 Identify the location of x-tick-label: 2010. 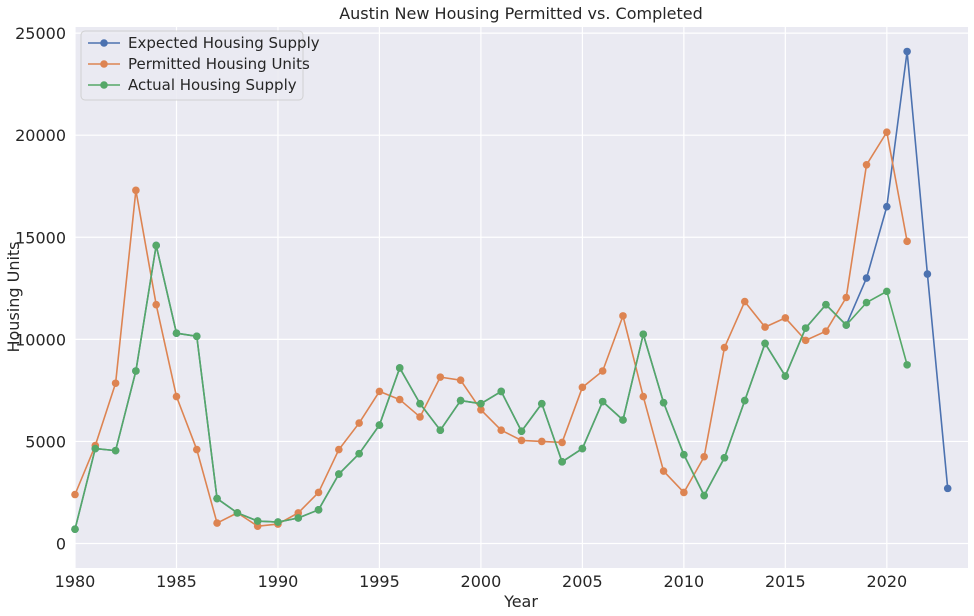
(684, 581).